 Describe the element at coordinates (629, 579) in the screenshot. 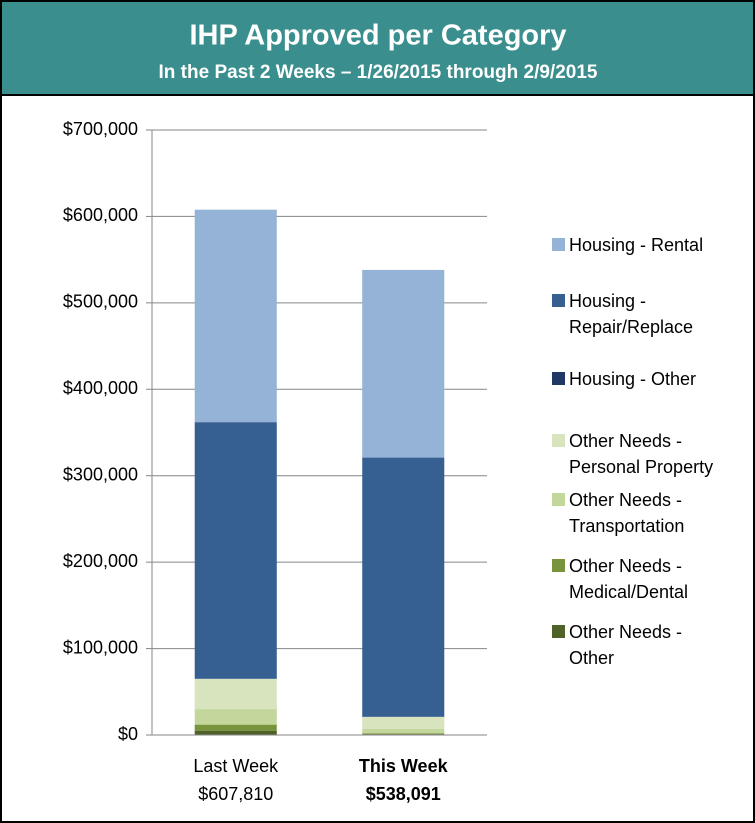

I see `legend-label: Other Needs - Medical/Dental` at that location.